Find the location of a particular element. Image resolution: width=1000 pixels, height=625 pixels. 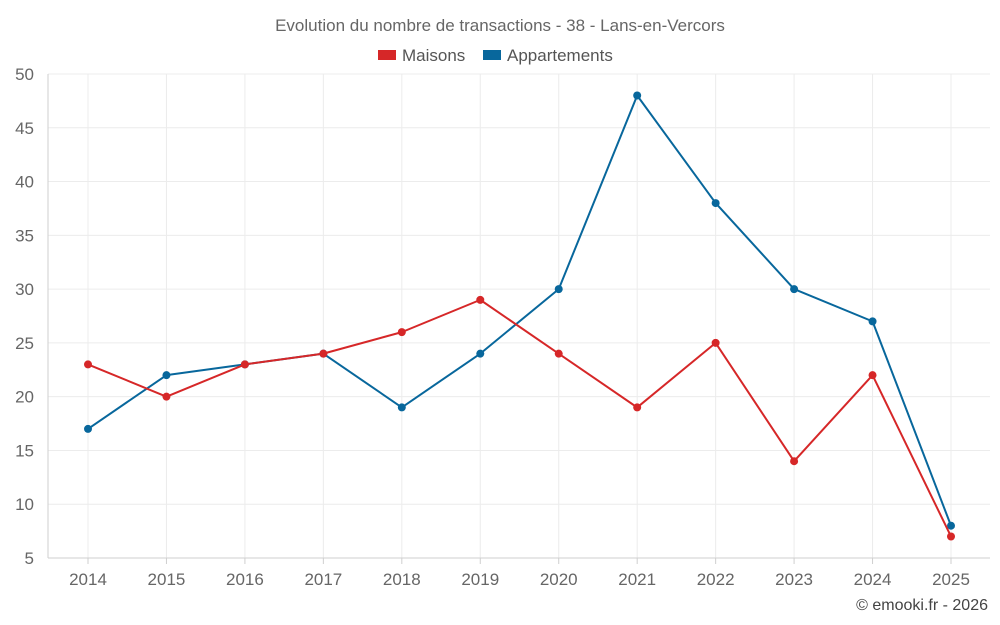

x-tick-label: 2018 is located at coordinates (402, 579).